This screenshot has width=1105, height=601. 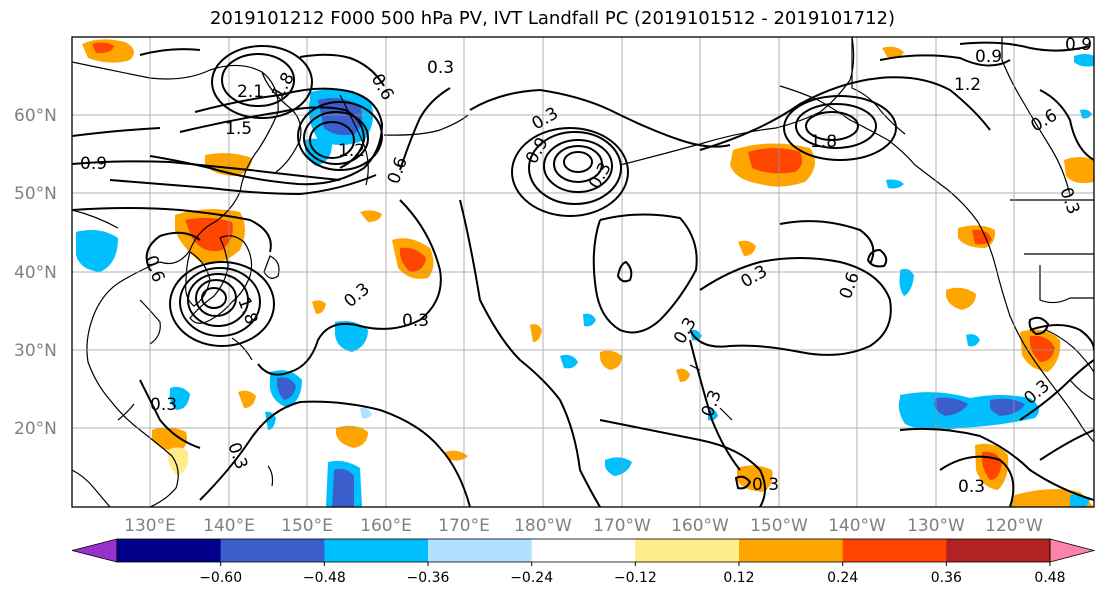 What do you see at coordinates (1014, 526) in the screenshot?
I see `lon-label: 120°W` at bounding box center [1014, 526].